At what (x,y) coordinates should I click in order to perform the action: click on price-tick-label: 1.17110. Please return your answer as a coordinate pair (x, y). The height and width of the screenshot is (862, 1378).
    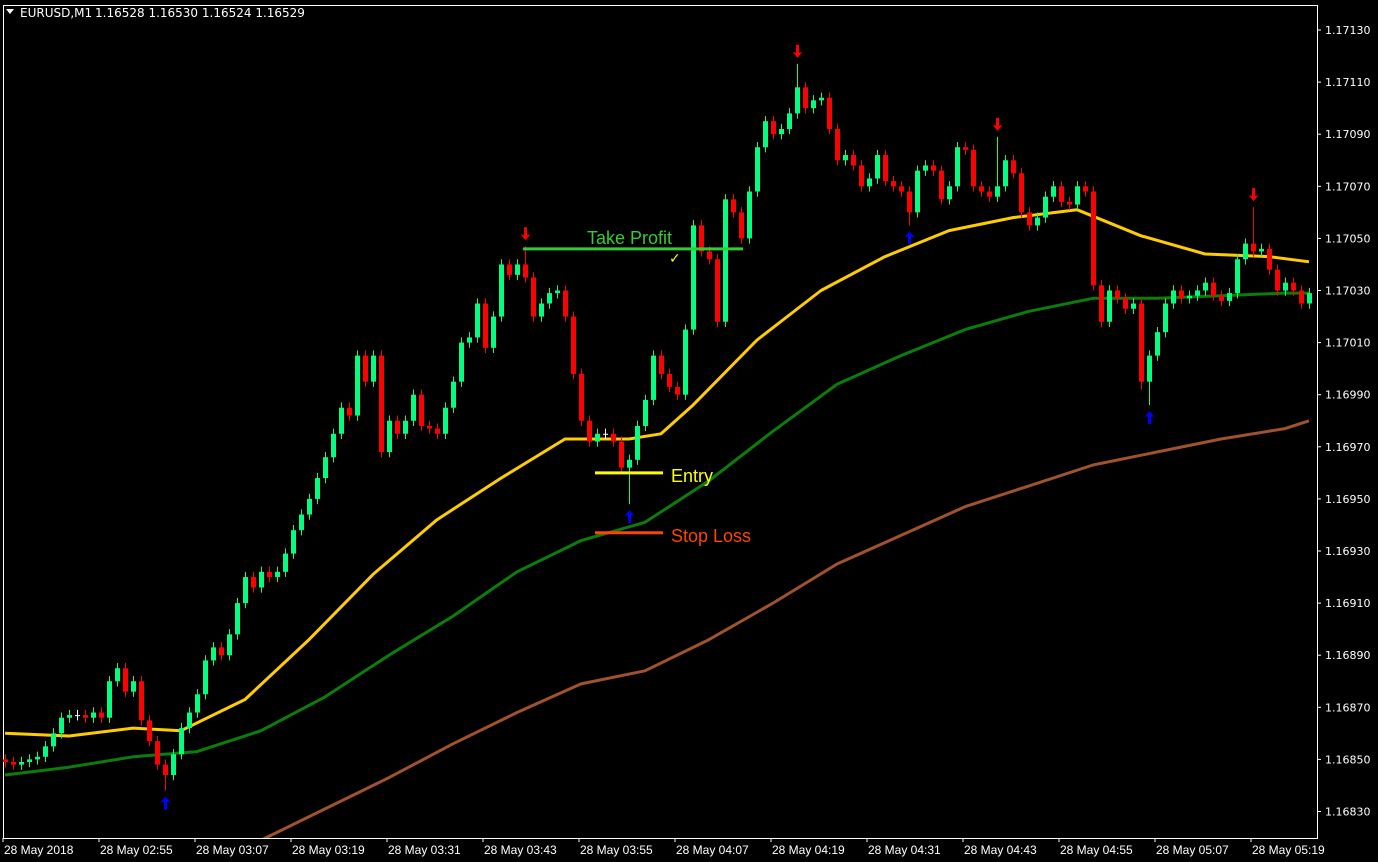
    Looking at the image, I should click on (1348, 82).